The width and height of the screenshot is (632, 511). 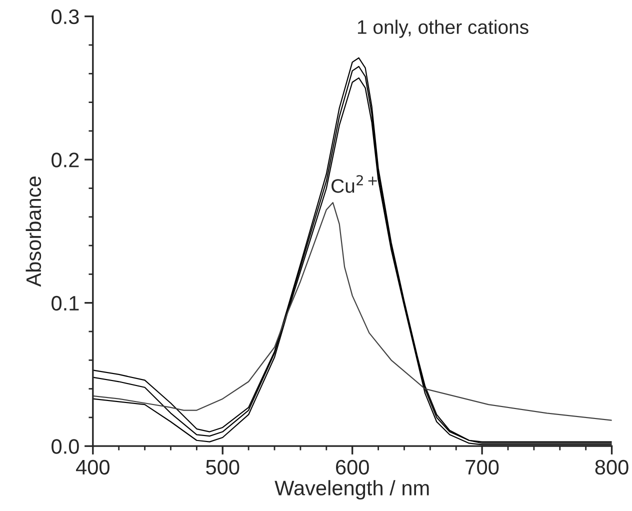 I want to click on y-tick-label: 0.2, so click(x=65, y=160).